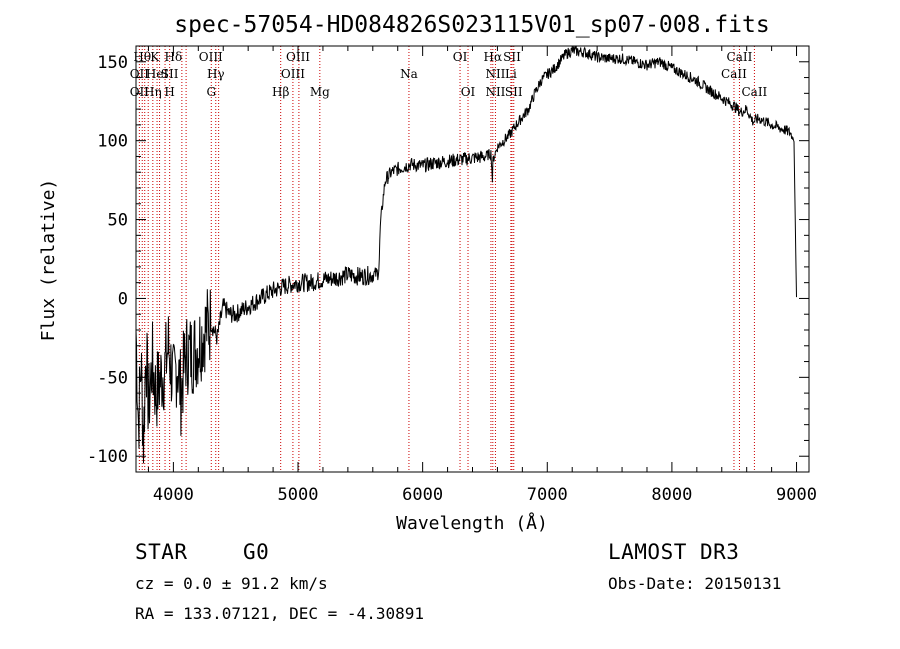 The width and height of the screenshot is (900, 649). Describe the element at coordinates (142, 57) in the screenshot. I see `line-label: Hθ` at that location.